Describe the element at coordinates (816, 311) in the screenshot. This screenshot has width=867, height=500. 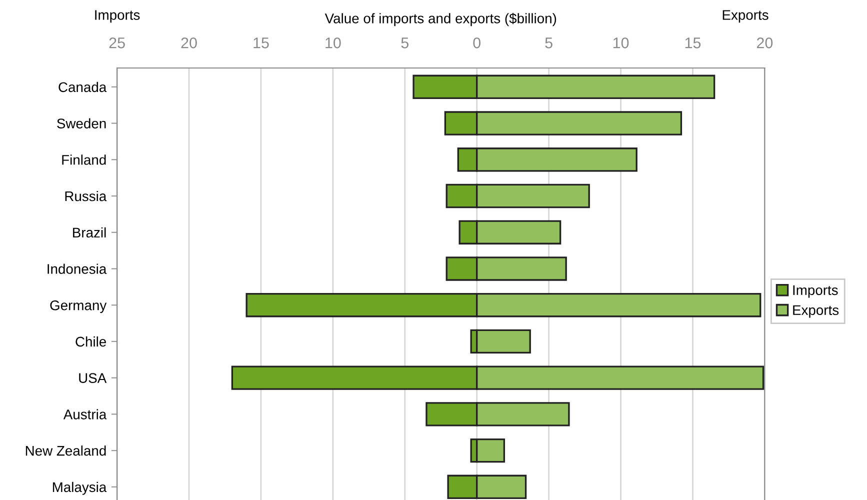
I see `legend-label: Exports` at that location.